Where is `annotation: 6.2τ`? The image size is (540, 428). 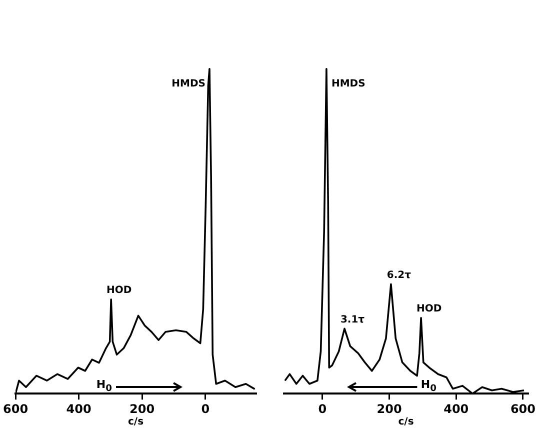 annotation: 6.2τ is located at coordinates (399, 275).